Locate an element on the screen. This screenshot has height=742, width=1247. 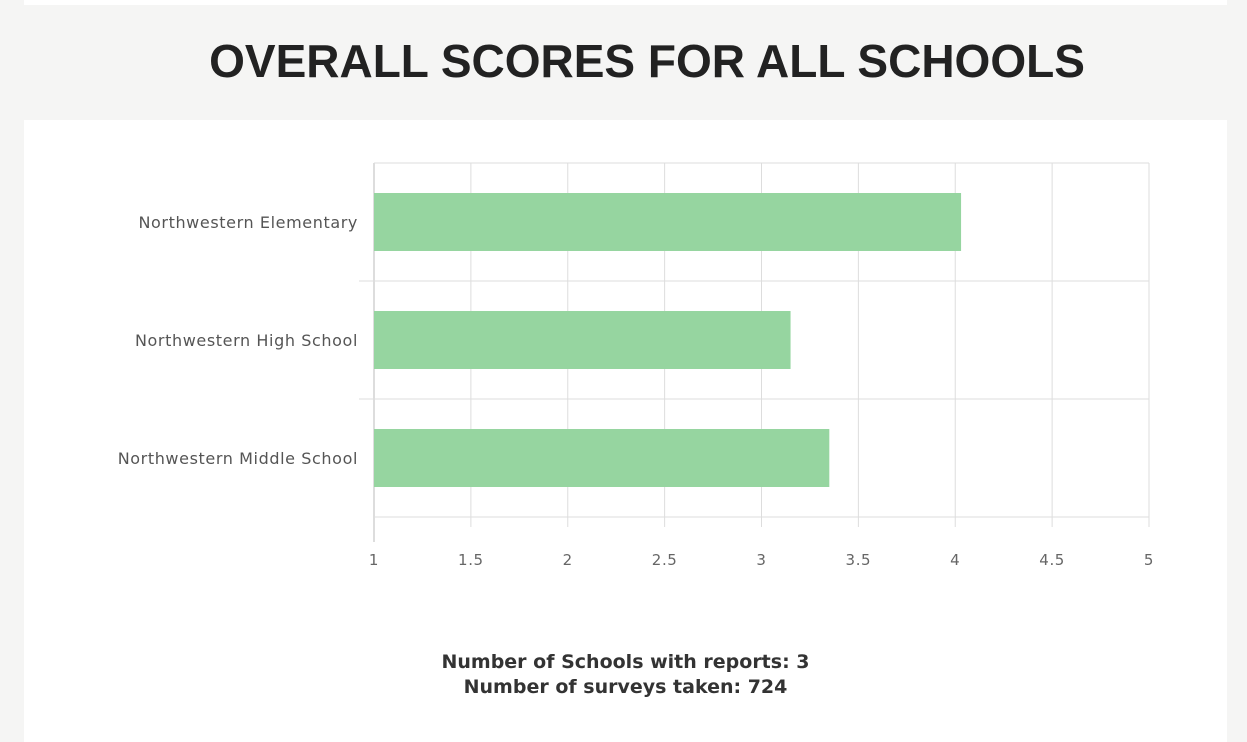
category-label: Northwestern Middle School is located at coordinates (238, 458).